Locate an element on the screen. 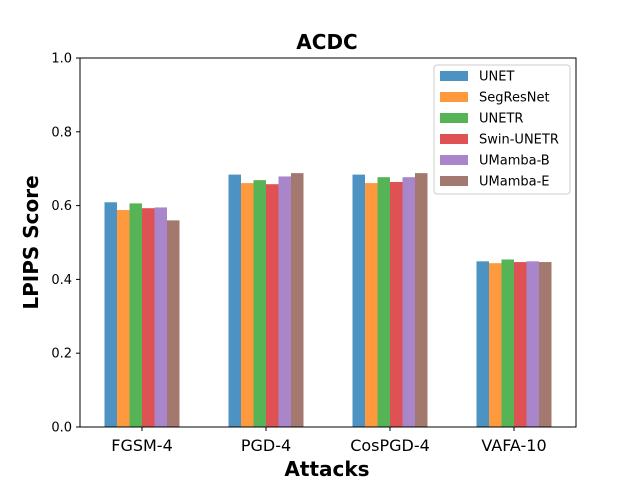 This screenshot has width=640, height=480. y-tick-label: 0.8 is located at coordinates (61, 132).